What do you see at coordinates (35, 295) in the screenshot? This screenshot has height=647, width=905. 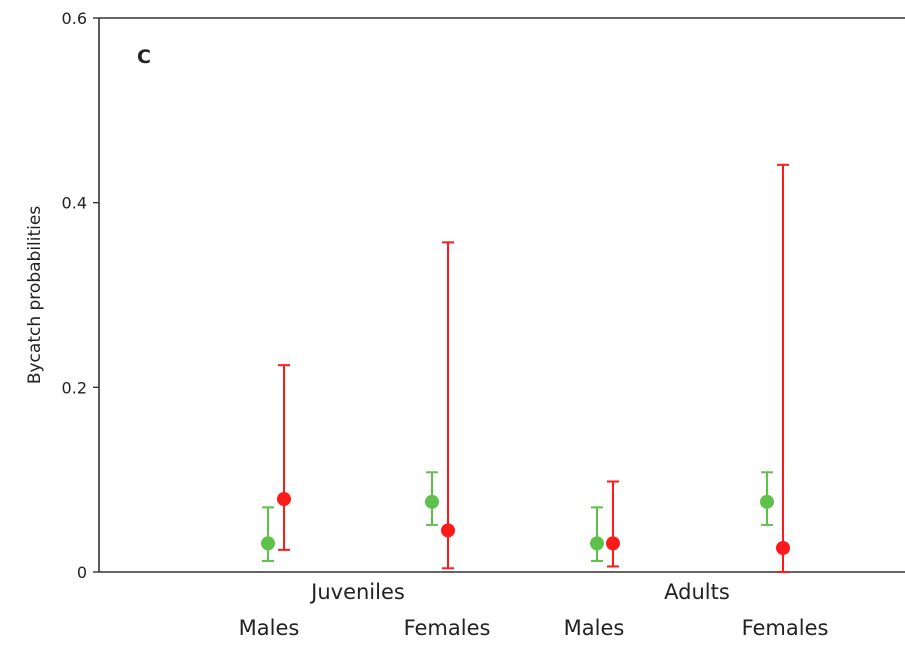 I see `y-axis-title: Bycatch probabilities` at bounding box center [35, 295].